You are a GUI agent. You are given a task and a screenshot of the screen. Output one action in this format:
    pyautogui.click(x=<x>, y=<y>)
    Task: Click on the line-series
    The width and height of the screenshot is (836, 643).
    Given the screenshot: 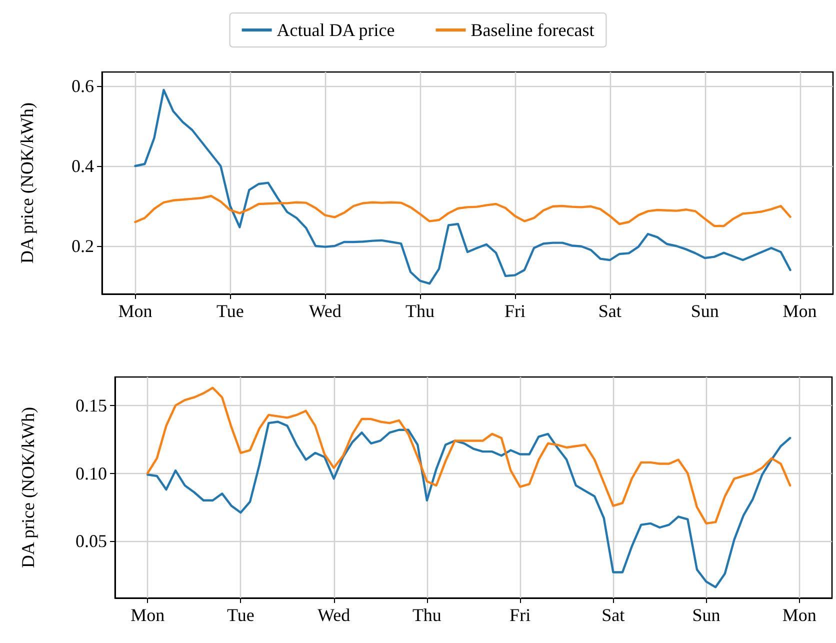 What is the action you would take?
    pyautogui.click(x=463, y=211)
    